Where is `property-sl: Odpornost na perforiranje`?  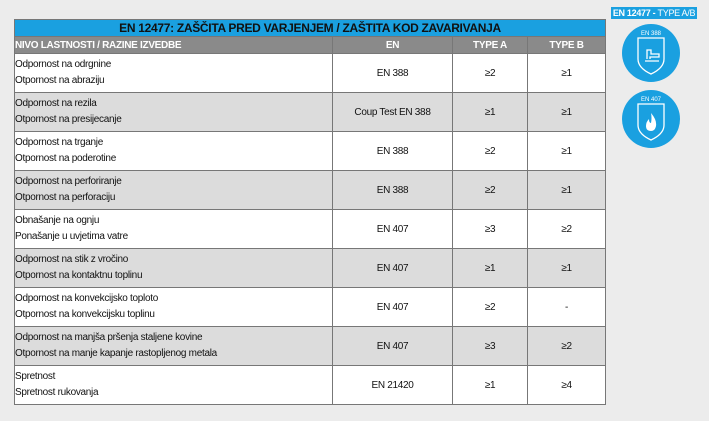 property-sl: Odpornost na perforiranje is located at coordinates (68, 181).